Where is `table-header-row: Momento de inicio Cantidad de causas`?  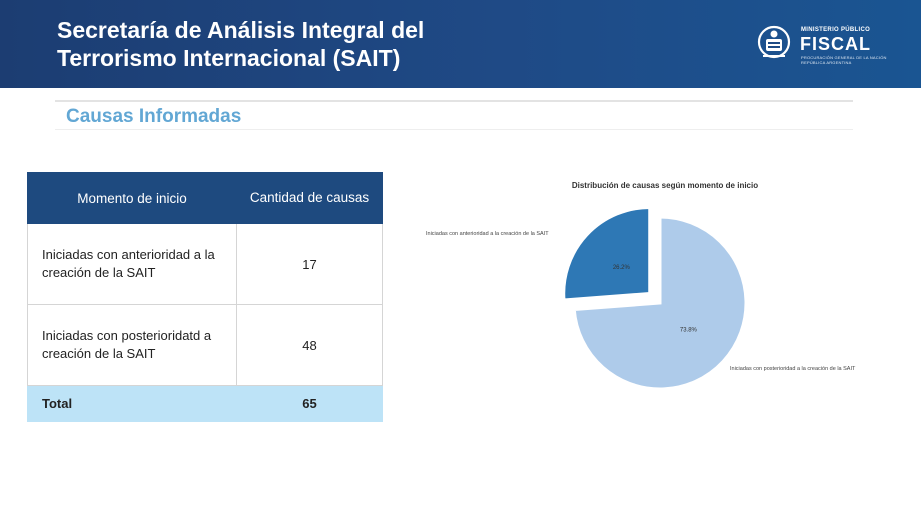 table-header-row: Momento de inicio Cantidad de causas is located at coordinates (205, 198).